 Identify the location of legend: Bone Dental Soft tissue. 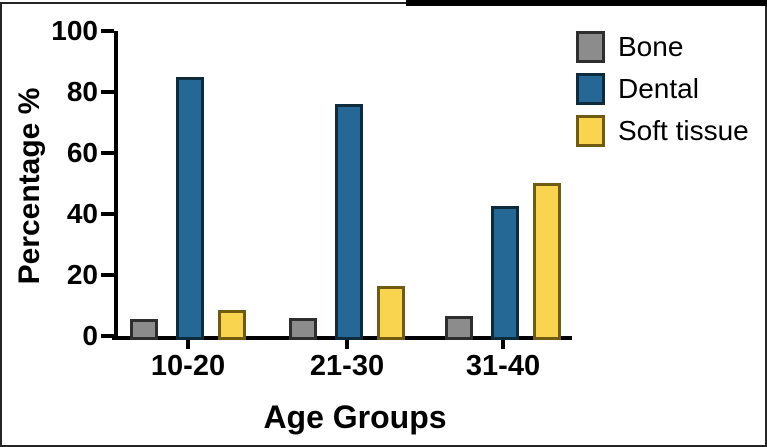
(662, 89).